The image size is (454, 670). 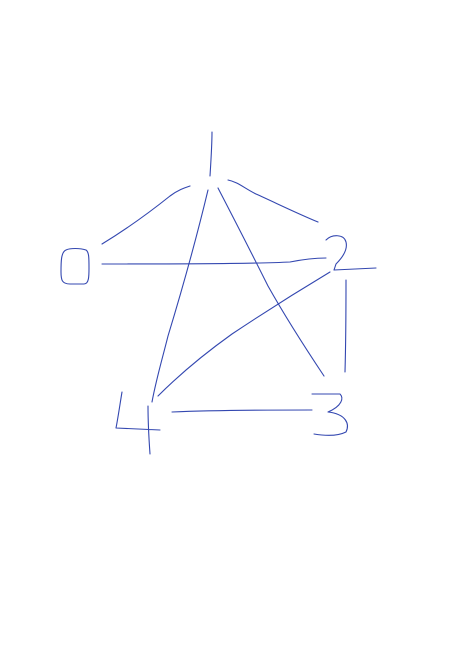 I want to click on node-2-glyph, so click(x=351, y=253).